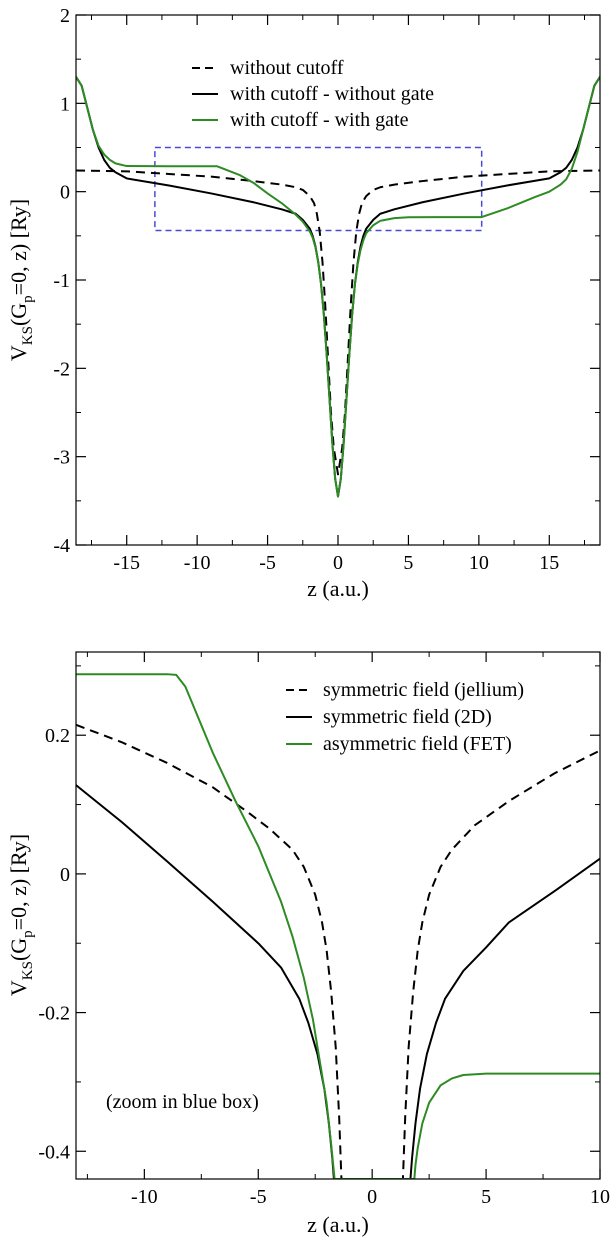  Describe the element at coordinates (338, 1224) in the screenshot. I see `bottom-x-axis-title: z (a.u.)` at that location.